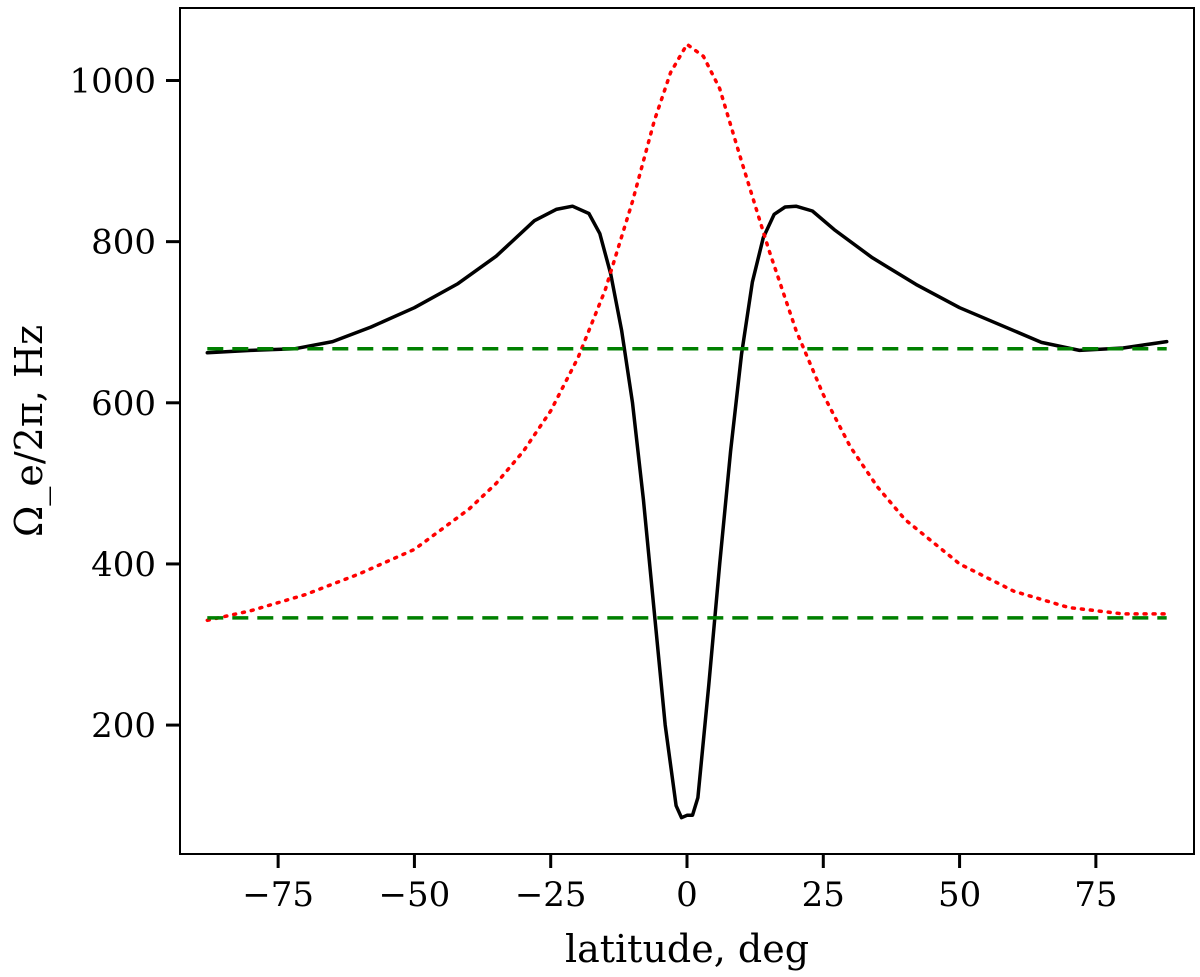 Image resolution: width=1200 pixels, height=977 pixels. I want to click on x-axis-label: latitude, deg, so click(687, 949).